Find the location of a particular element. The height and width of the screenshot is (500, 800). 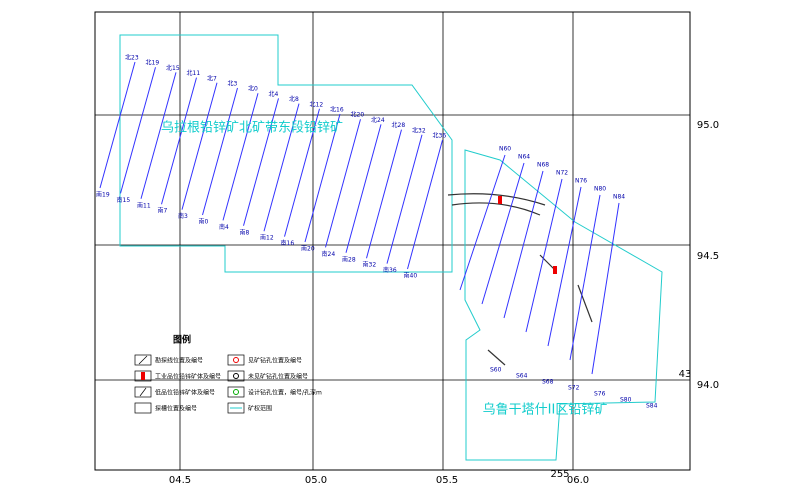

line-label: 北12 is located at coordinates (317, 104).